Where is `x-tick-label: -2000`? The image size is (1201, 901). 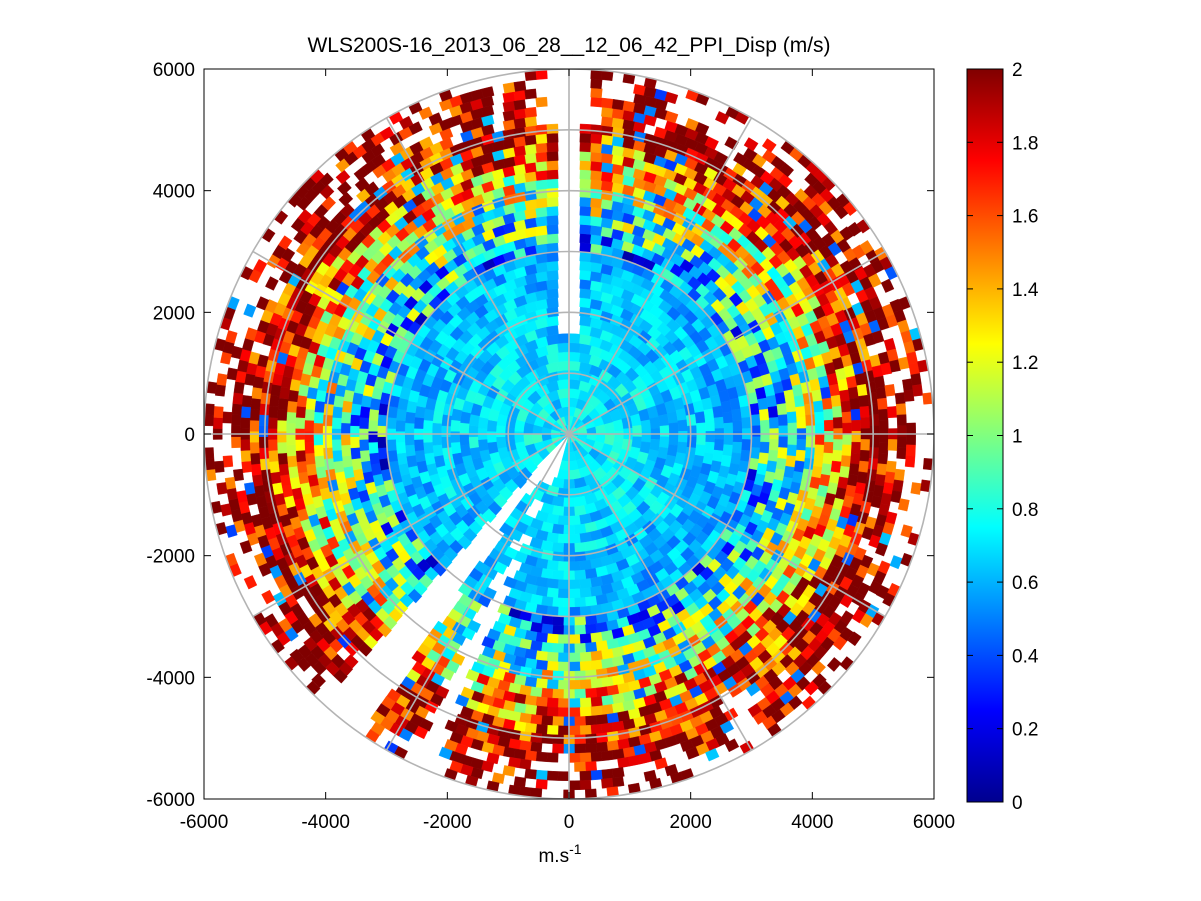
x-tick-label: -2000 is located at coordinates (447, 822).